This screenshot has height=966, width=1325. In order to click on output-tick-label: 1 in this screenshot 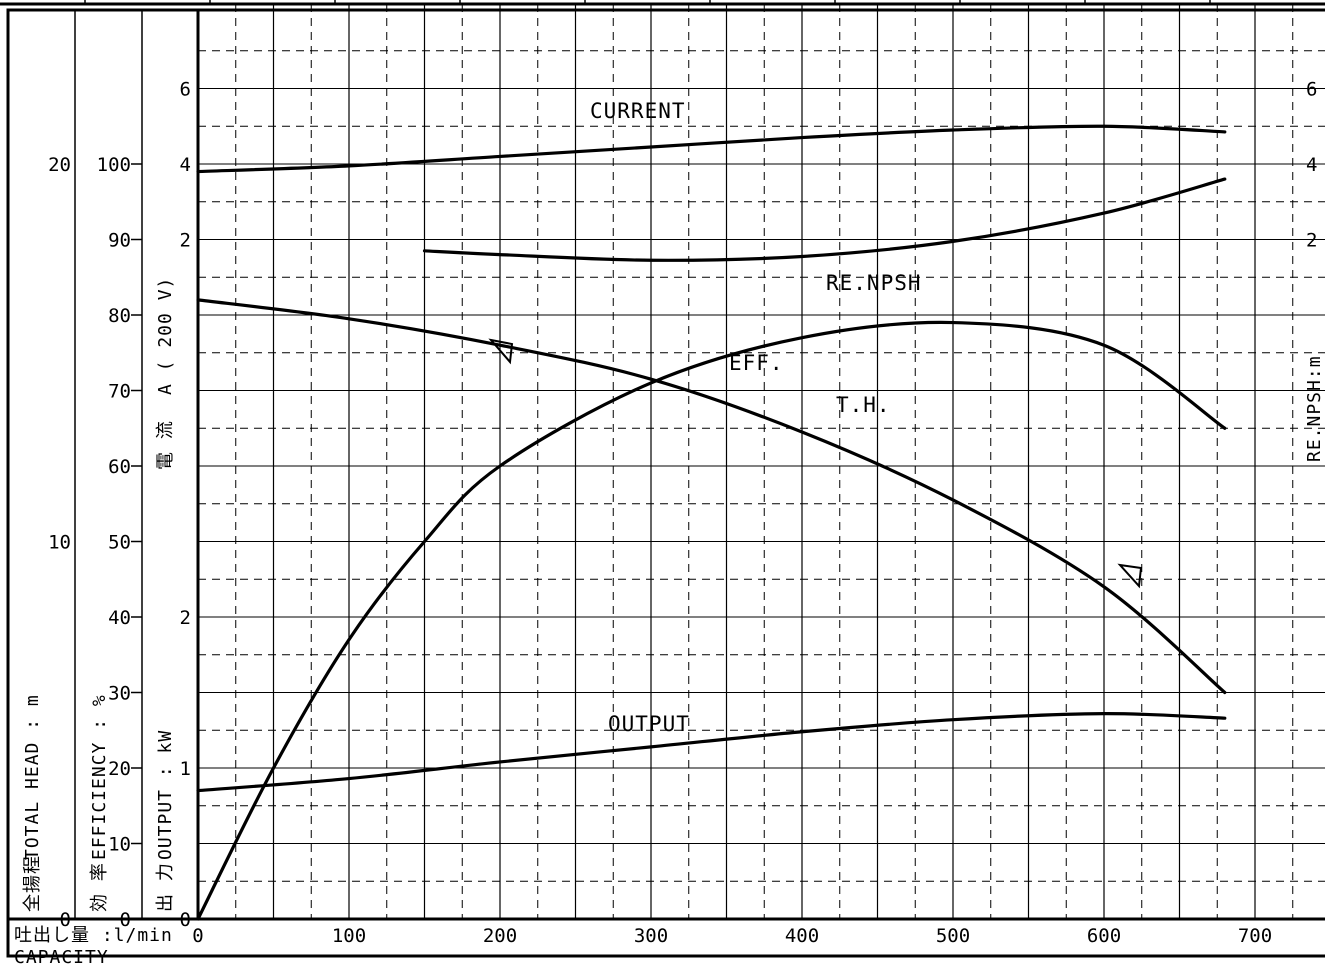, I will do `click(185, 769)`.